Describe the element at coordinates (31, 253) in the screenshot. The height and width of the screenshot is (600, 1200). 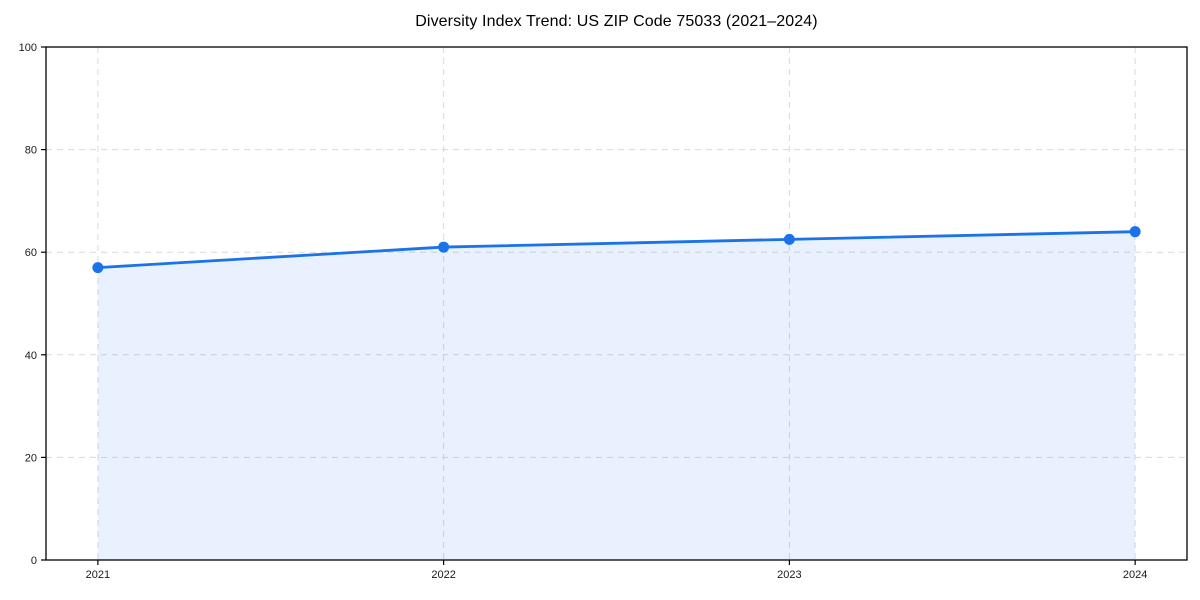
I see `y-tick-label: 60` at that location.